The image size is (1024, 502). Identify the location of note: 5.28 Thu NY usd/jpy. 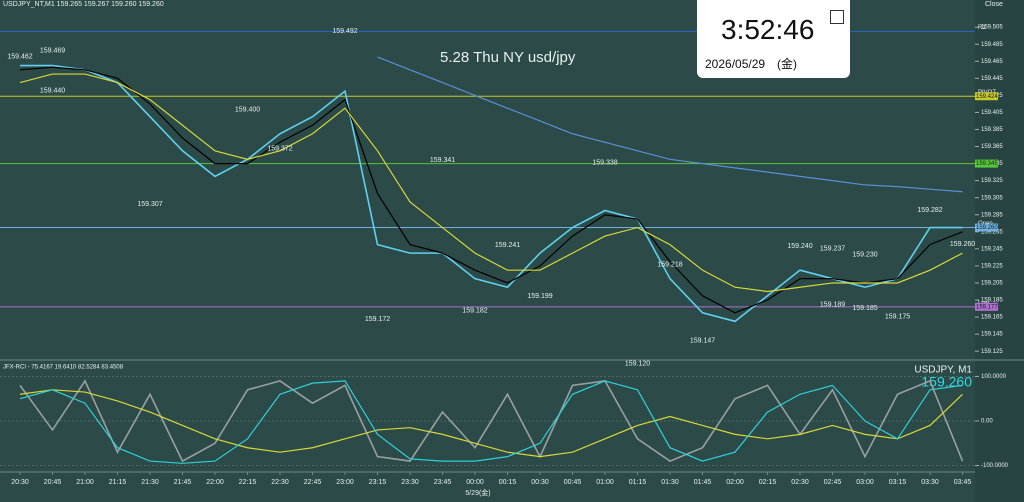
(508, 57).